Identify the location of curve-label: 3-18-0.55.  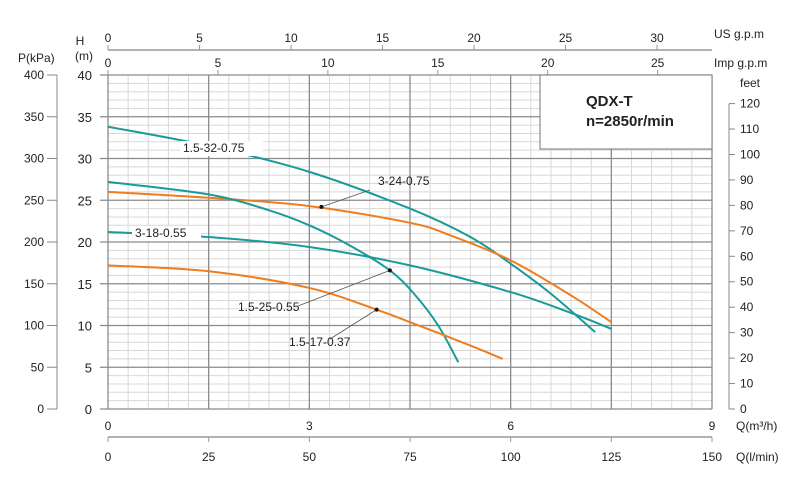
(161, 233).